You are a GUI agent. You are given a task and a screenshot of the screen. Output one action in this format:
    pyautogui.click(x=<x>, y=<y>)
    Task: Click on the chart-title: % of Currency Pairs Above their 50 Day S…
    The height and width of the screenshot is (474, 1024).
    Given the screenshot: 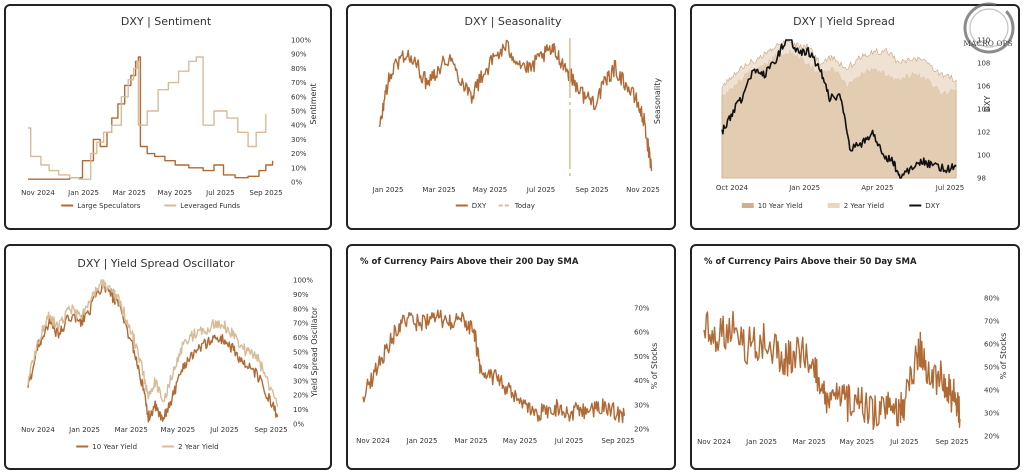 What is the action you would take?
    pyautogui.click(x=810, y=262)
    